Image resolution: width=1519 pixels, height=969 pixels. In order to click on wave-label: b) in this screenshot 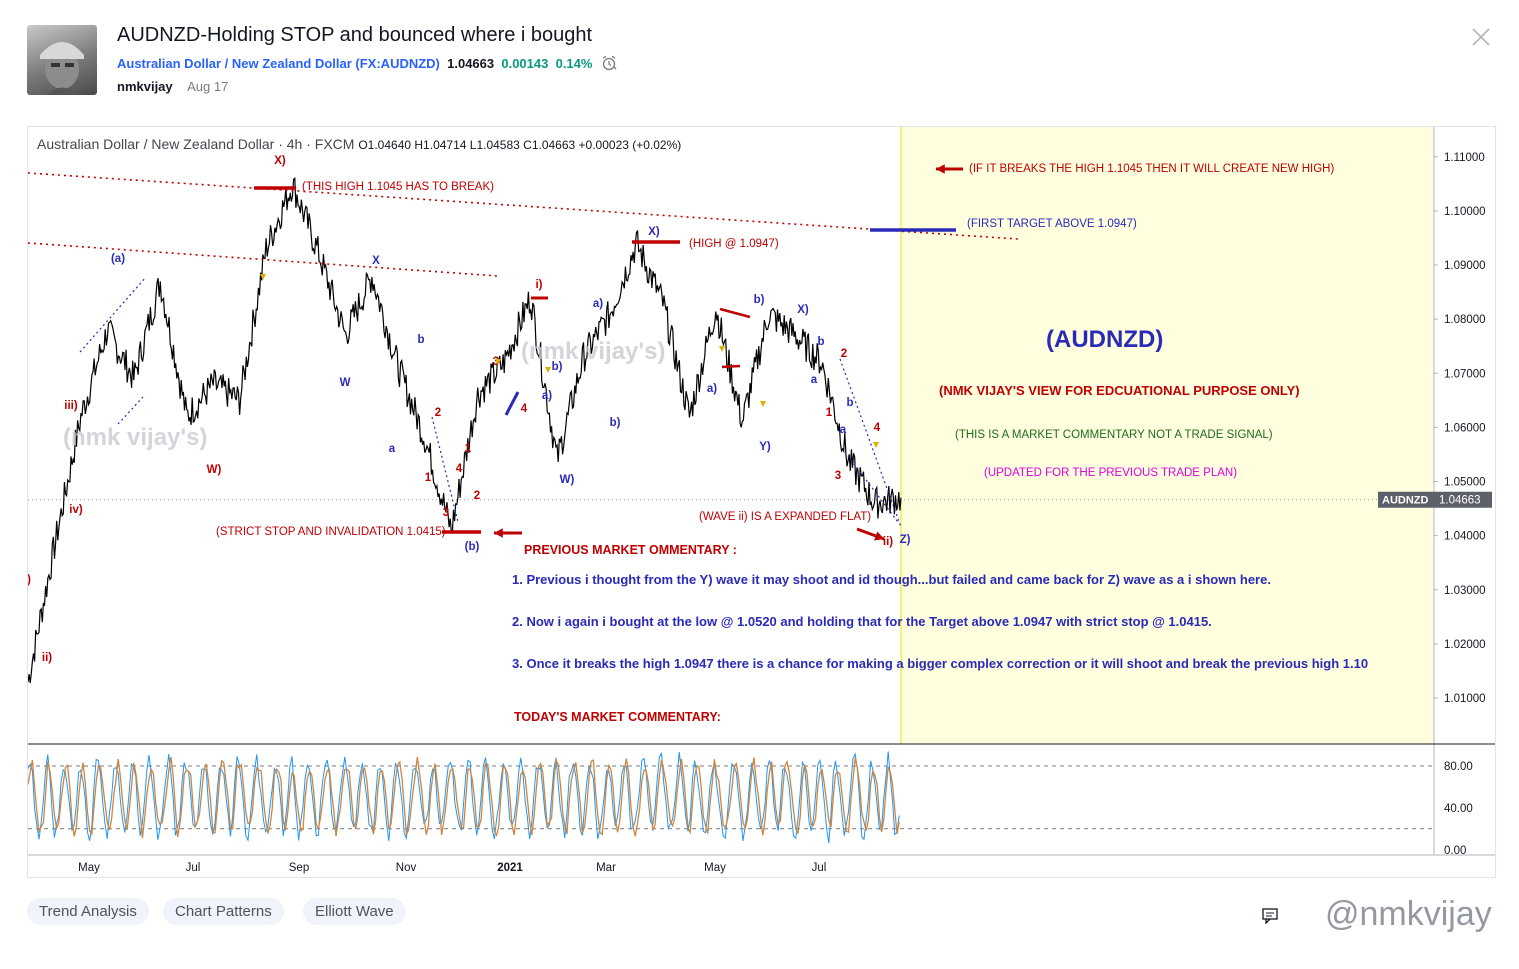, I will do `click(557, 367)`.